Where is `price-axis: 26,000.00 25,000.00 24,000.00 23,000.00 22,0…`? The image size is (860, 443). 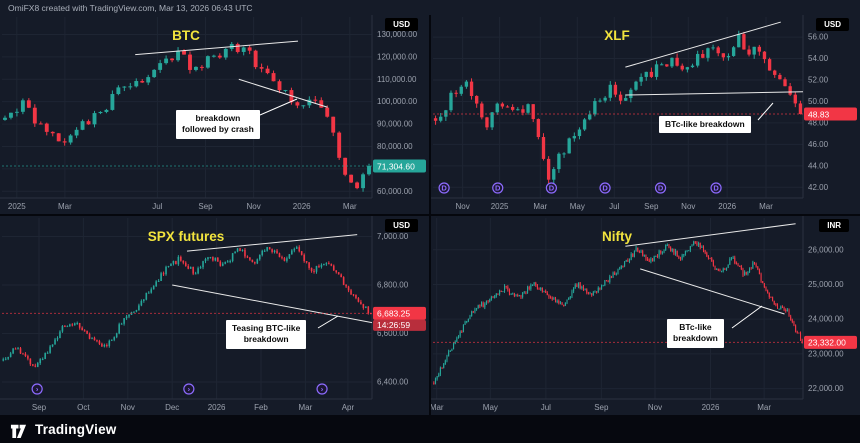
price-axis: 26,000.00 25,000.00 24,000.00 23,000.00 22,0… is located at coordinates (826, 319).